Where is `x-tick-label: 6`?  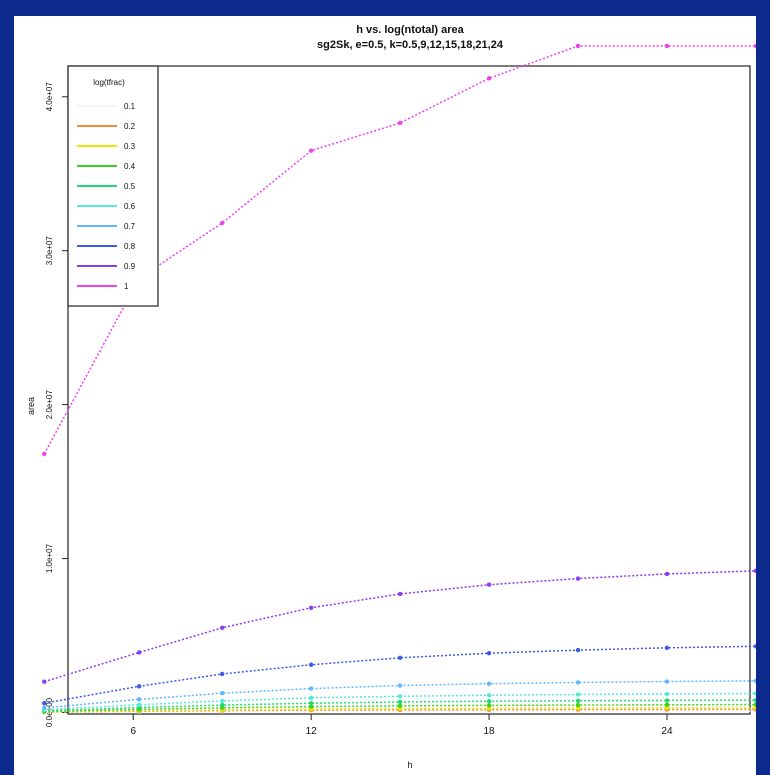 x-tick-label: 6 is located at coordinates (133, 731).